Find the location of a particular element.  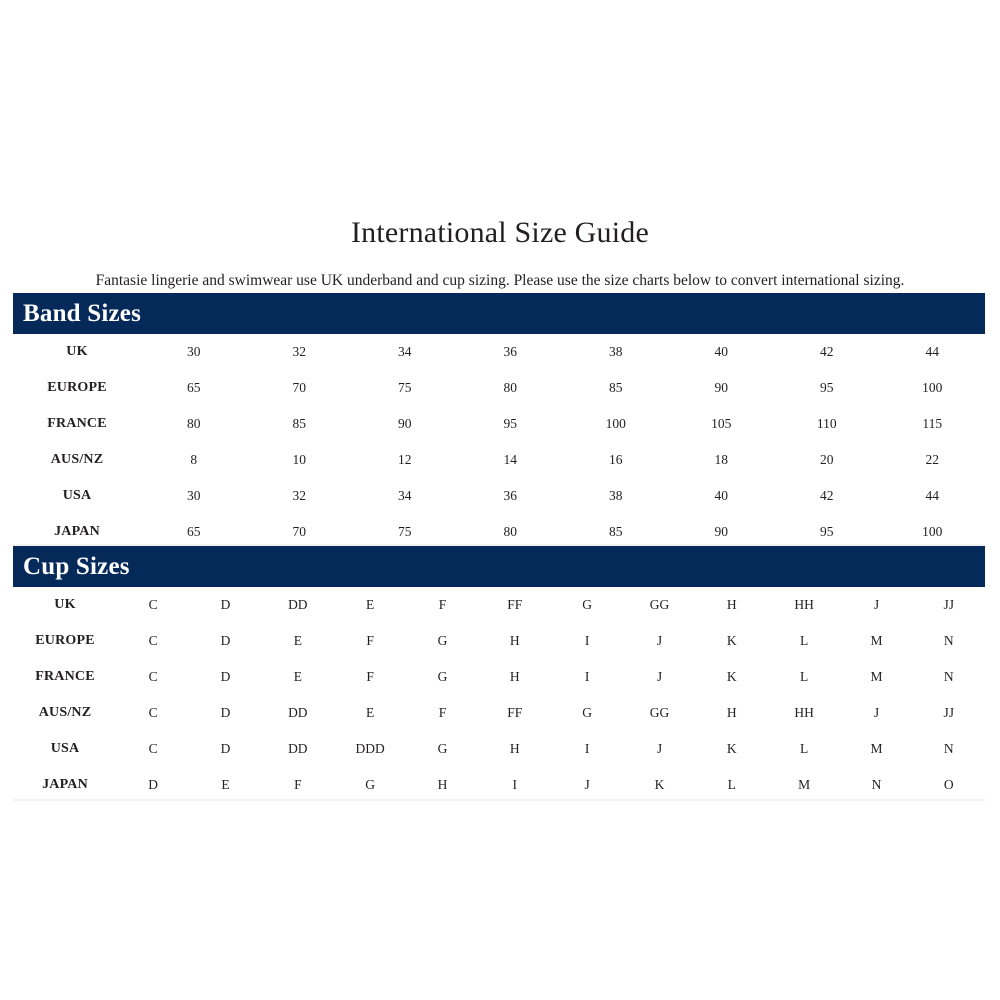

row-label-usa: USA is located at coordinates (77, 495).